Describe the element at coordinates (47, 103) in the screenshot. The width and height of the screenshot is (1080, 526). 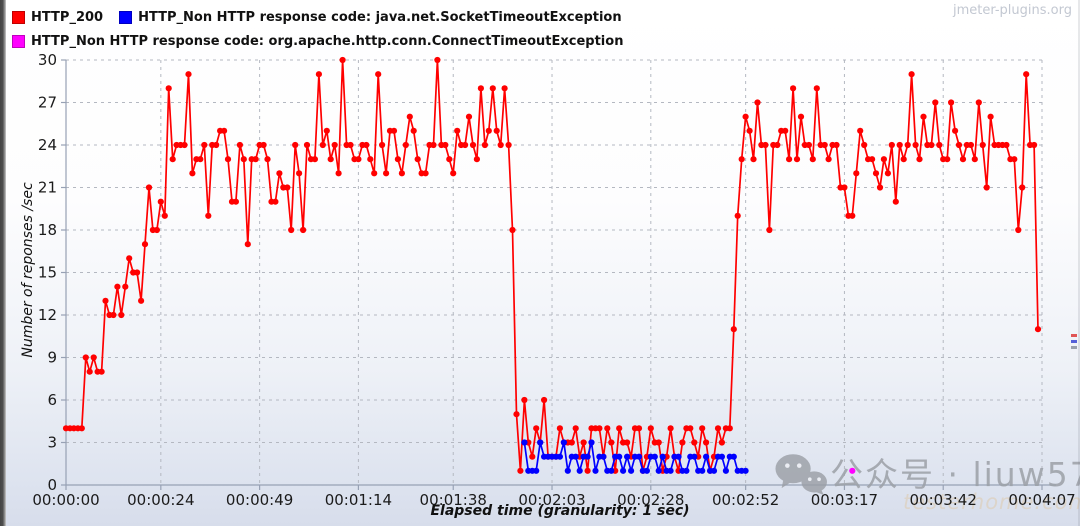
I see `svg-text: 27` at that location.